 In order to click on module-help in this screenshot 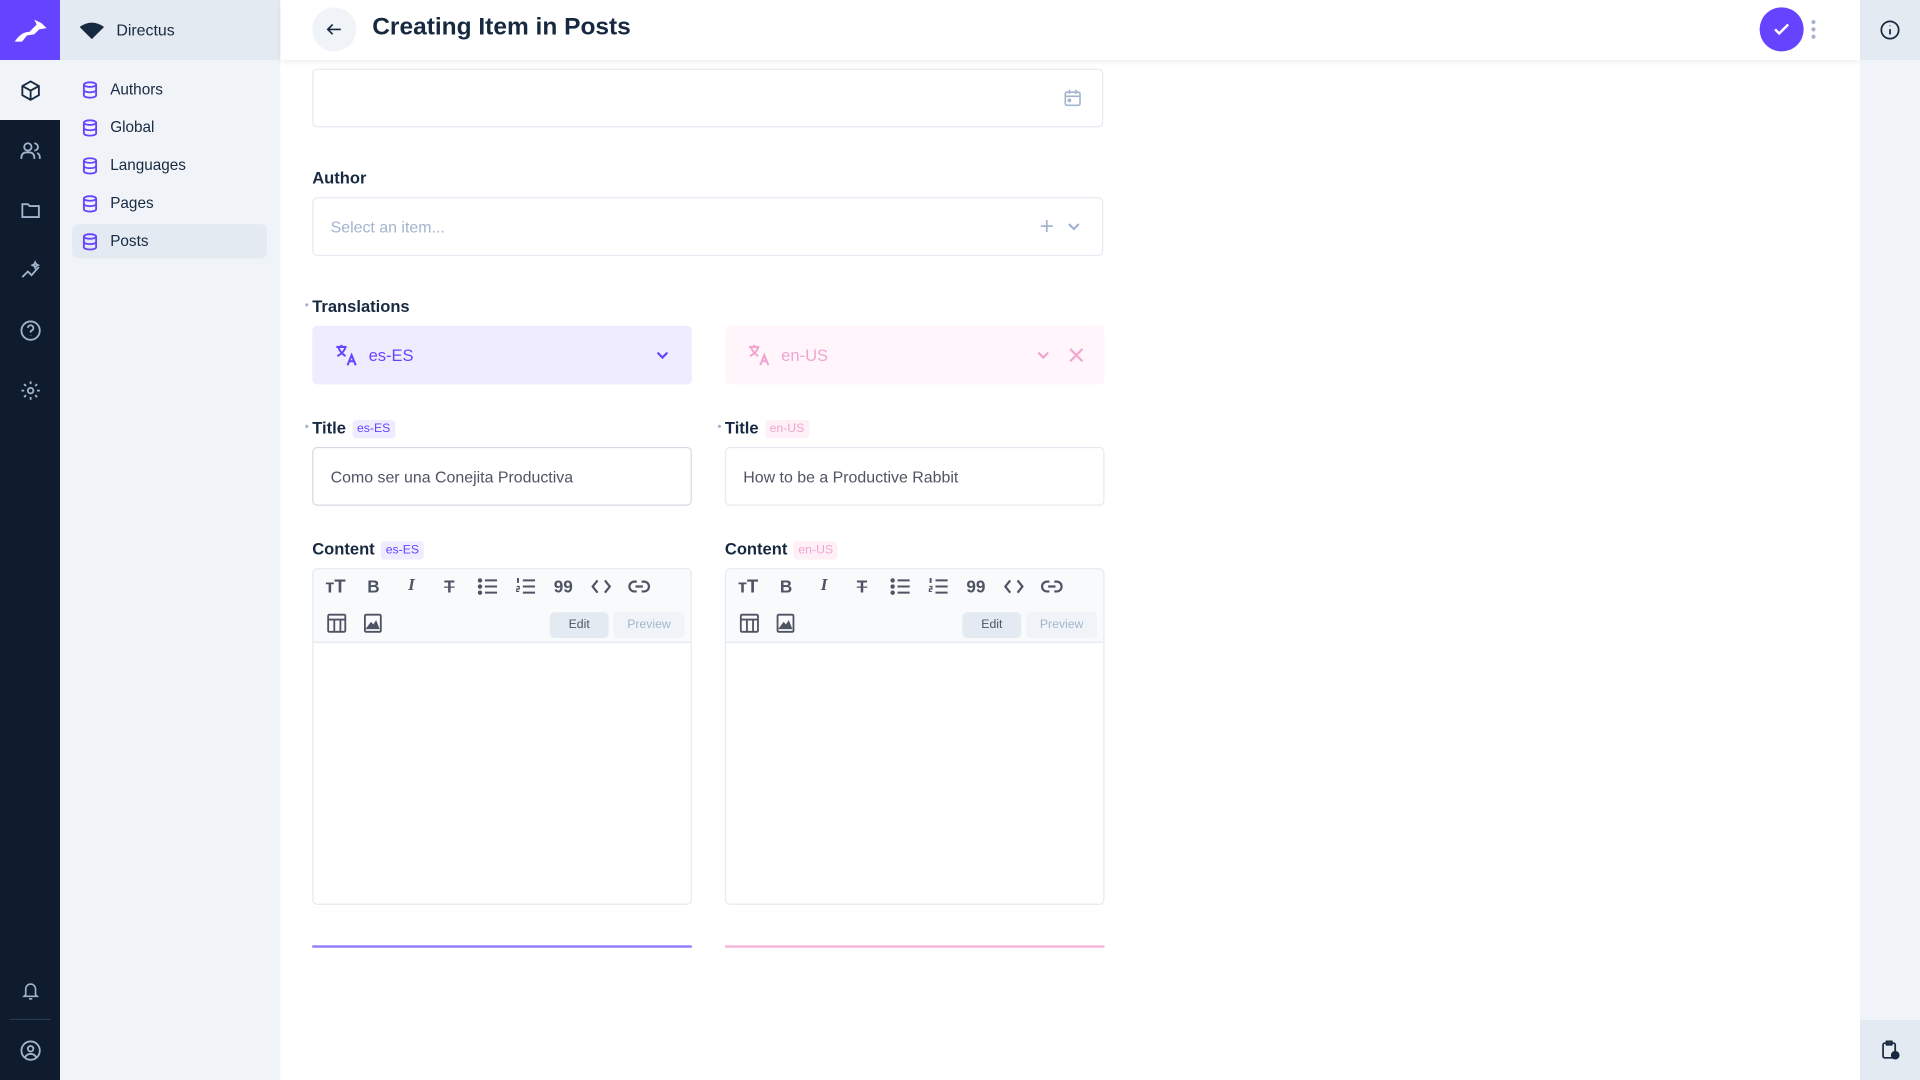, I will do `click(30, 330)`.